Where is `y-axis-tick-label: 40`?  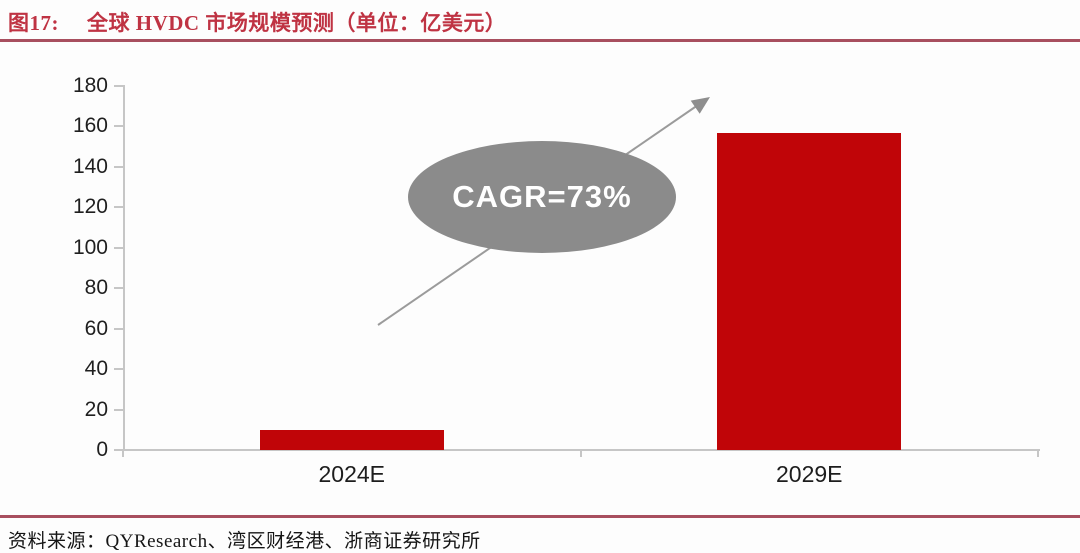 y-axis-tick-label: 40 is located at coordinates (96, 369).